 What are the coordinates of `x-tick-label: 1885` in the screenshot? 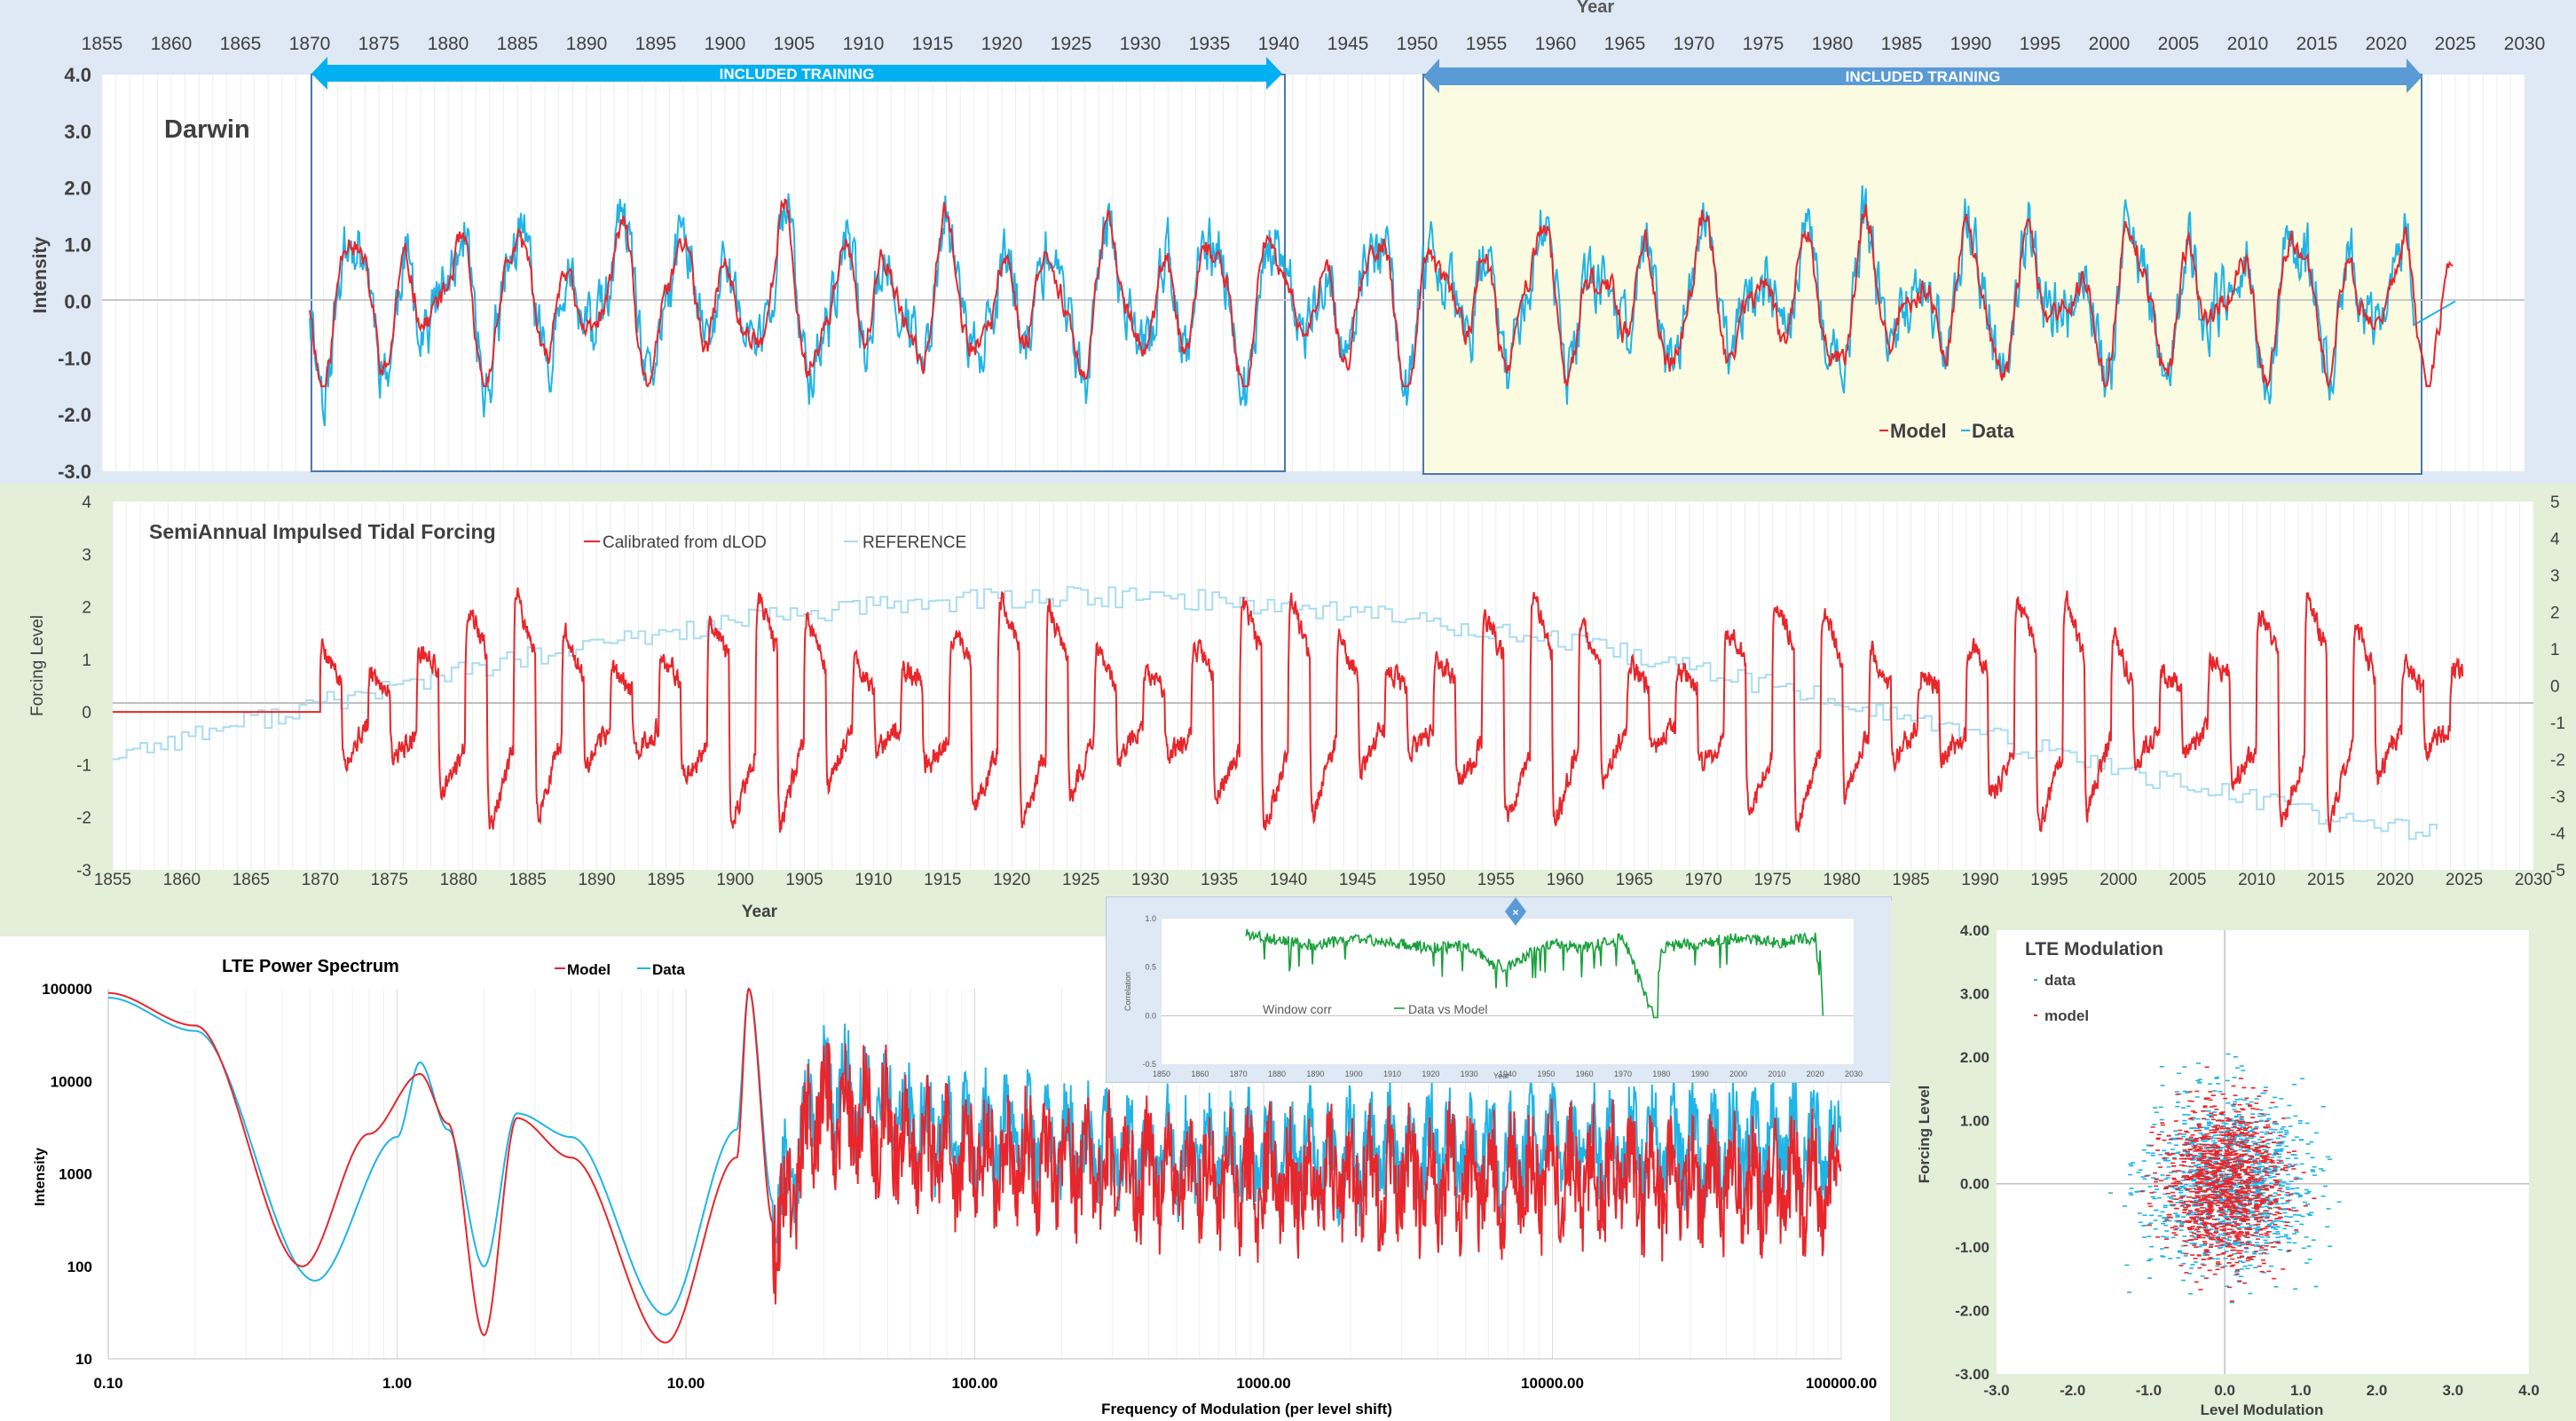 It's located at (528, 880).